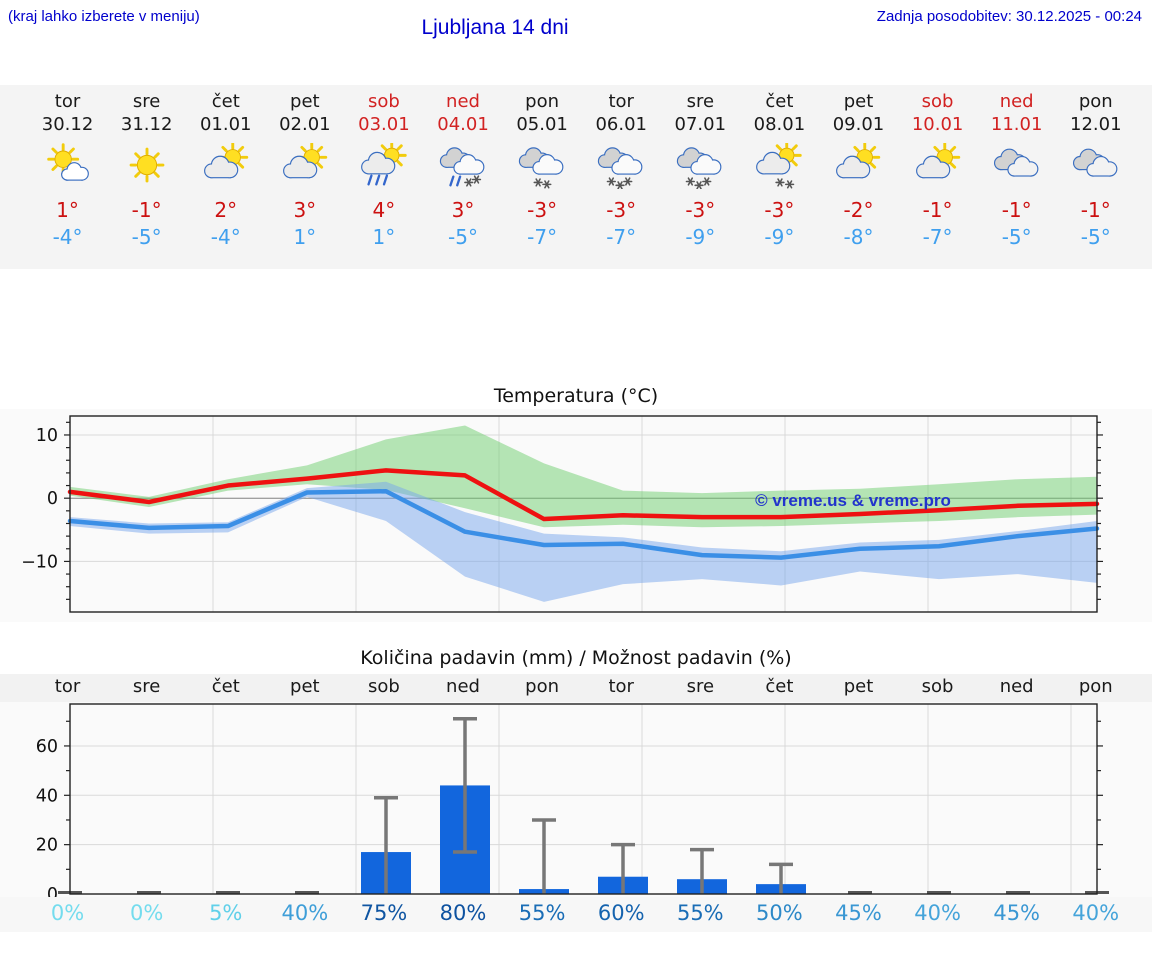  What do you see at coordinates (621, 913) in the screenshot?
I see `precip-probability: 60%` at bounding box center [621, 913].